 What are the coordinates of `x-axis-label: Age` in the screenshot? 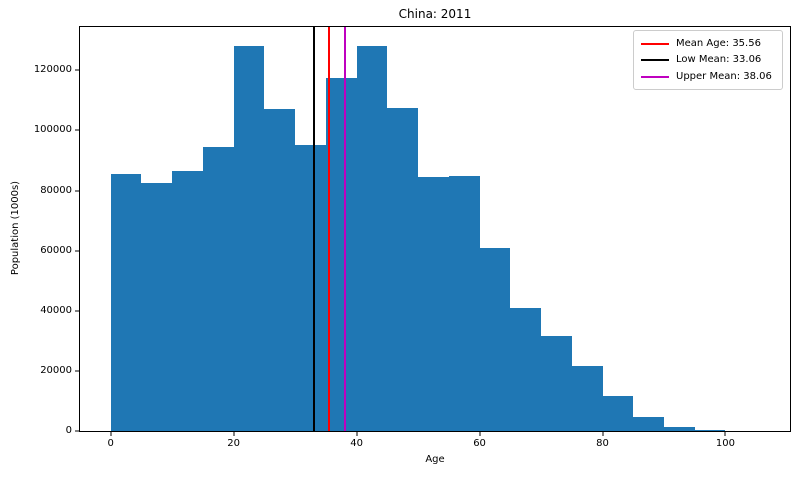 It's located at (435, 459).